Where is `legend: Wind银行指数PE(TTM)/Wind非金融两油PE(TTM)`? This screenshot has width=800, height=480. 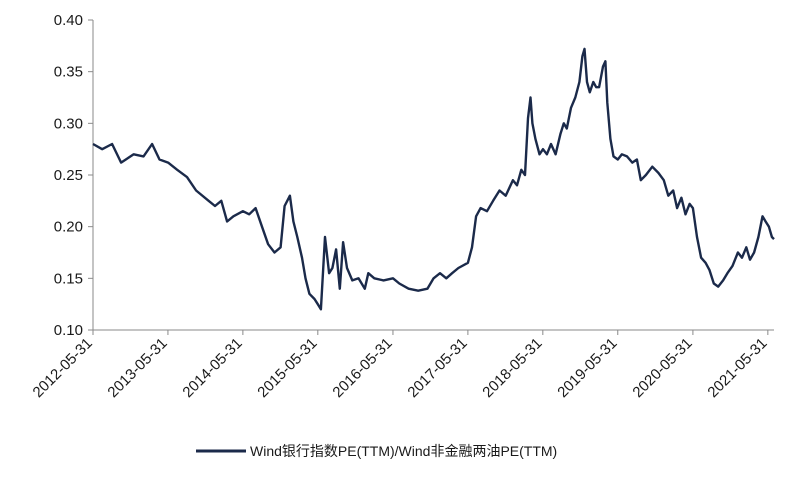 legend: Wind银行指数PE(TTM)/Wind非金融两油PE(TTM) is located at coordinates (376, 451).